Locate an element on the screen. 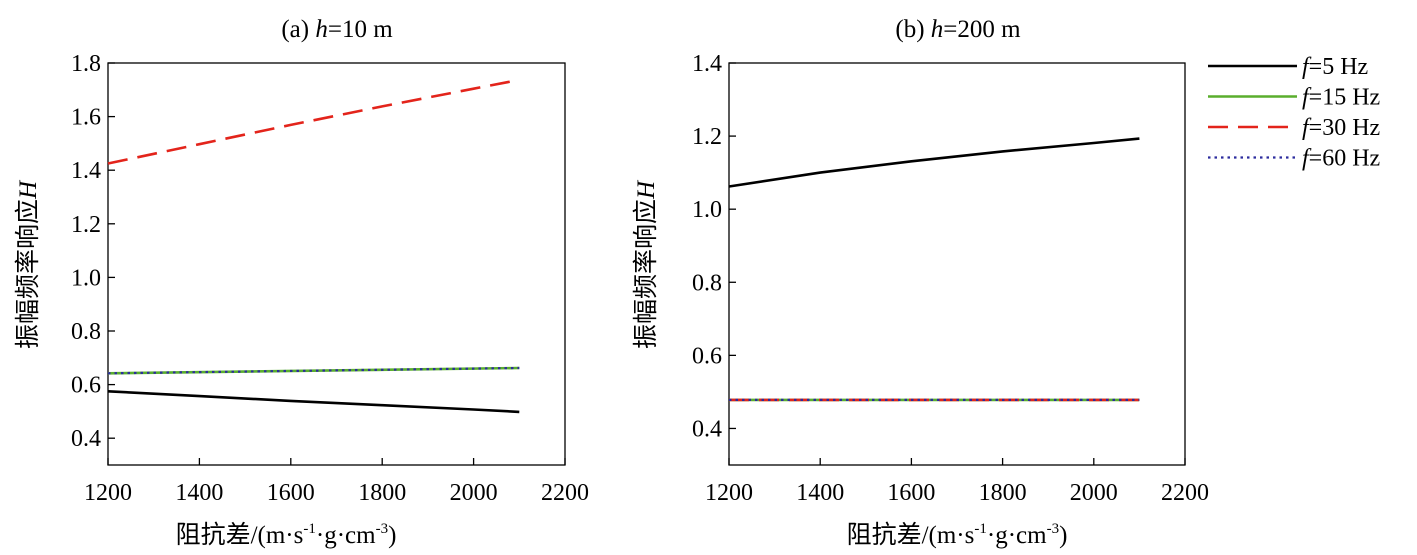 The height and width of the screenshot is (555, 1417). panel-b-x-ticks: 1200 1400 1600 1800 2000 2200 is located at coordinates (957, 482).